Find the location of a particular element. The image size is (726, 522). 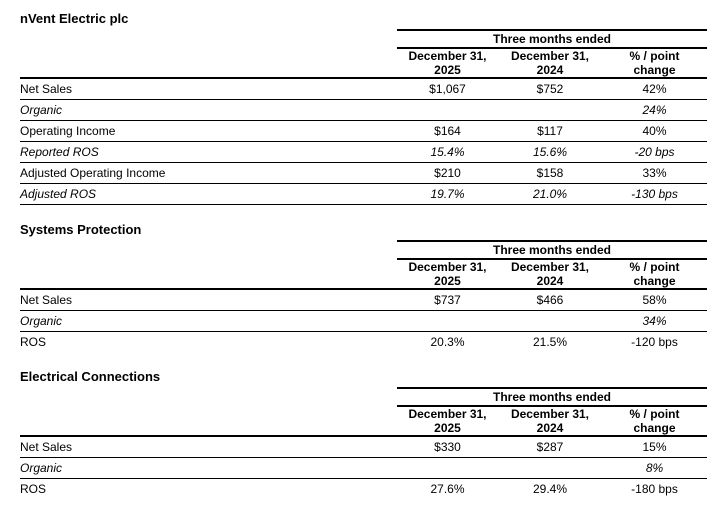

table-row: Net Sales $1,067 $752 42% is located at coordinates (364, 89).